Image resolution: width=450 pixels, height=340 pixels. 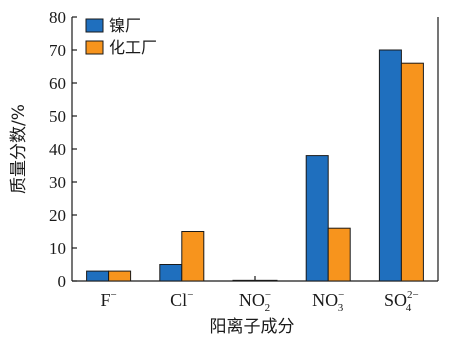 What do you see at coordinates (133, 47) in the screenshot?
I see `legend-label: 化工厂` at bounding box center [133, 47].